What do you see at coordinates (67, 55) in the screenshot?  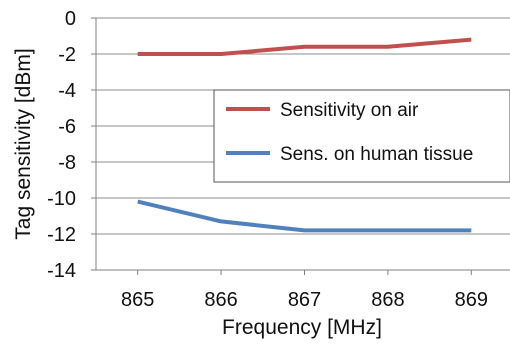 I see `y-tick-label: -2` at bounding box center [67, 55].